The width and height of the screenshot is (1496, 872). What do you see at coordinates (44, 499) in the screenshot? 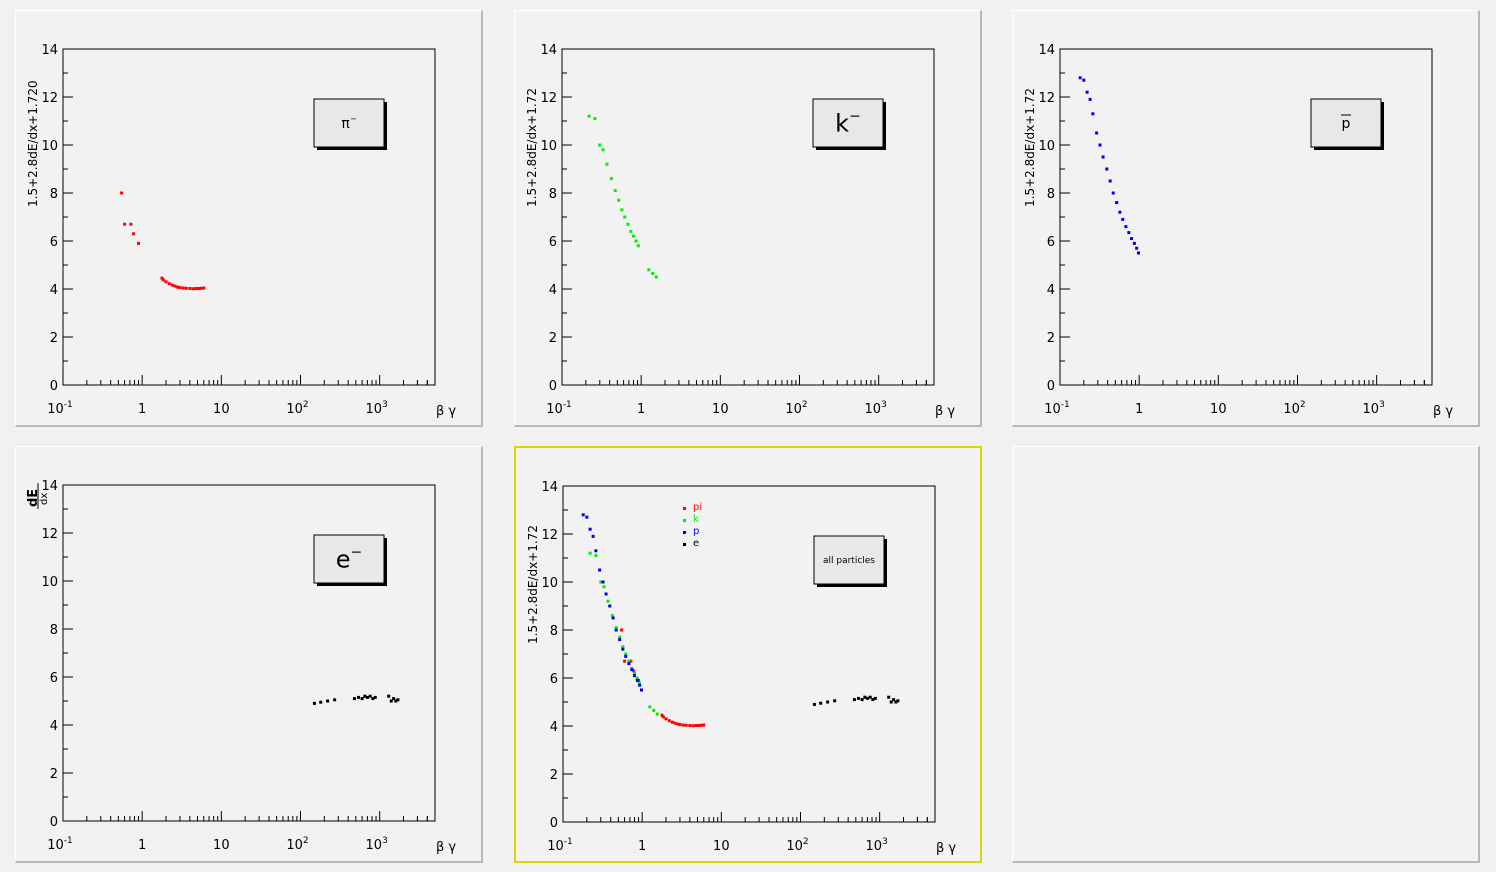
I see `y-axis-title-bottom: dx` at bounding box center [44, 499].